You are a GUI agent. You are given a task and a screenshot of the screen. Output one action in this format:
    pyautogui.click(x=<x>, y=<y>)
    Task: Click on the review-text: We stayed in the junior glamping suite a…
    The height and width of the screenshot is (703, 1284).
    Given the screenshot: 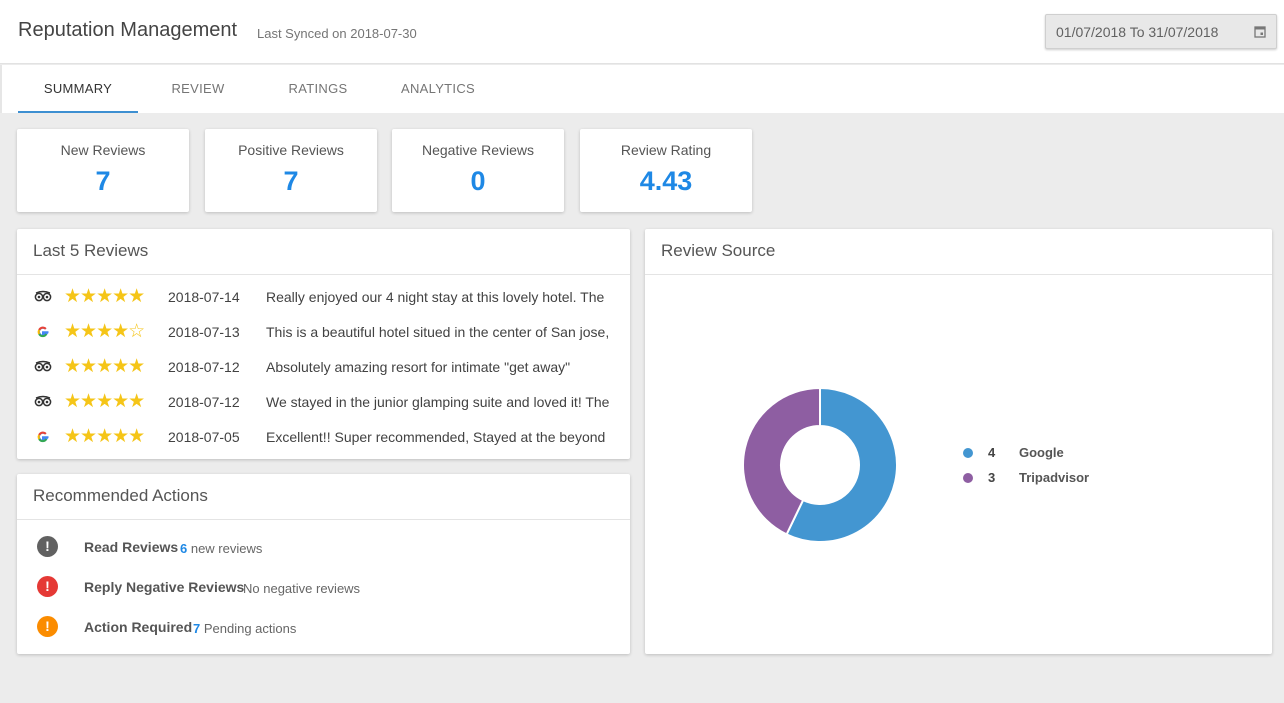 What is the action you would take?
    pyautogui.click(x=438, y=402)
    